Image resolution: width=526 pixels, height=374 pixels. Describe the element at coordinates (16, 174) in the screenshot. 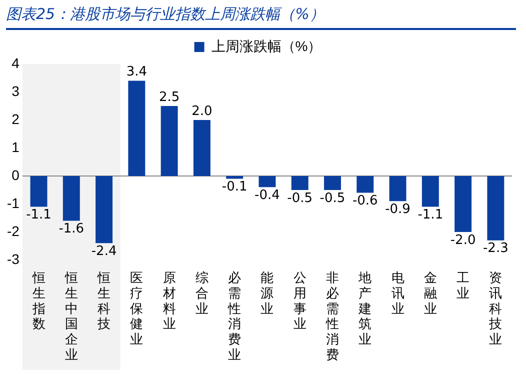

I see `y-tick-label: 0` at that location.